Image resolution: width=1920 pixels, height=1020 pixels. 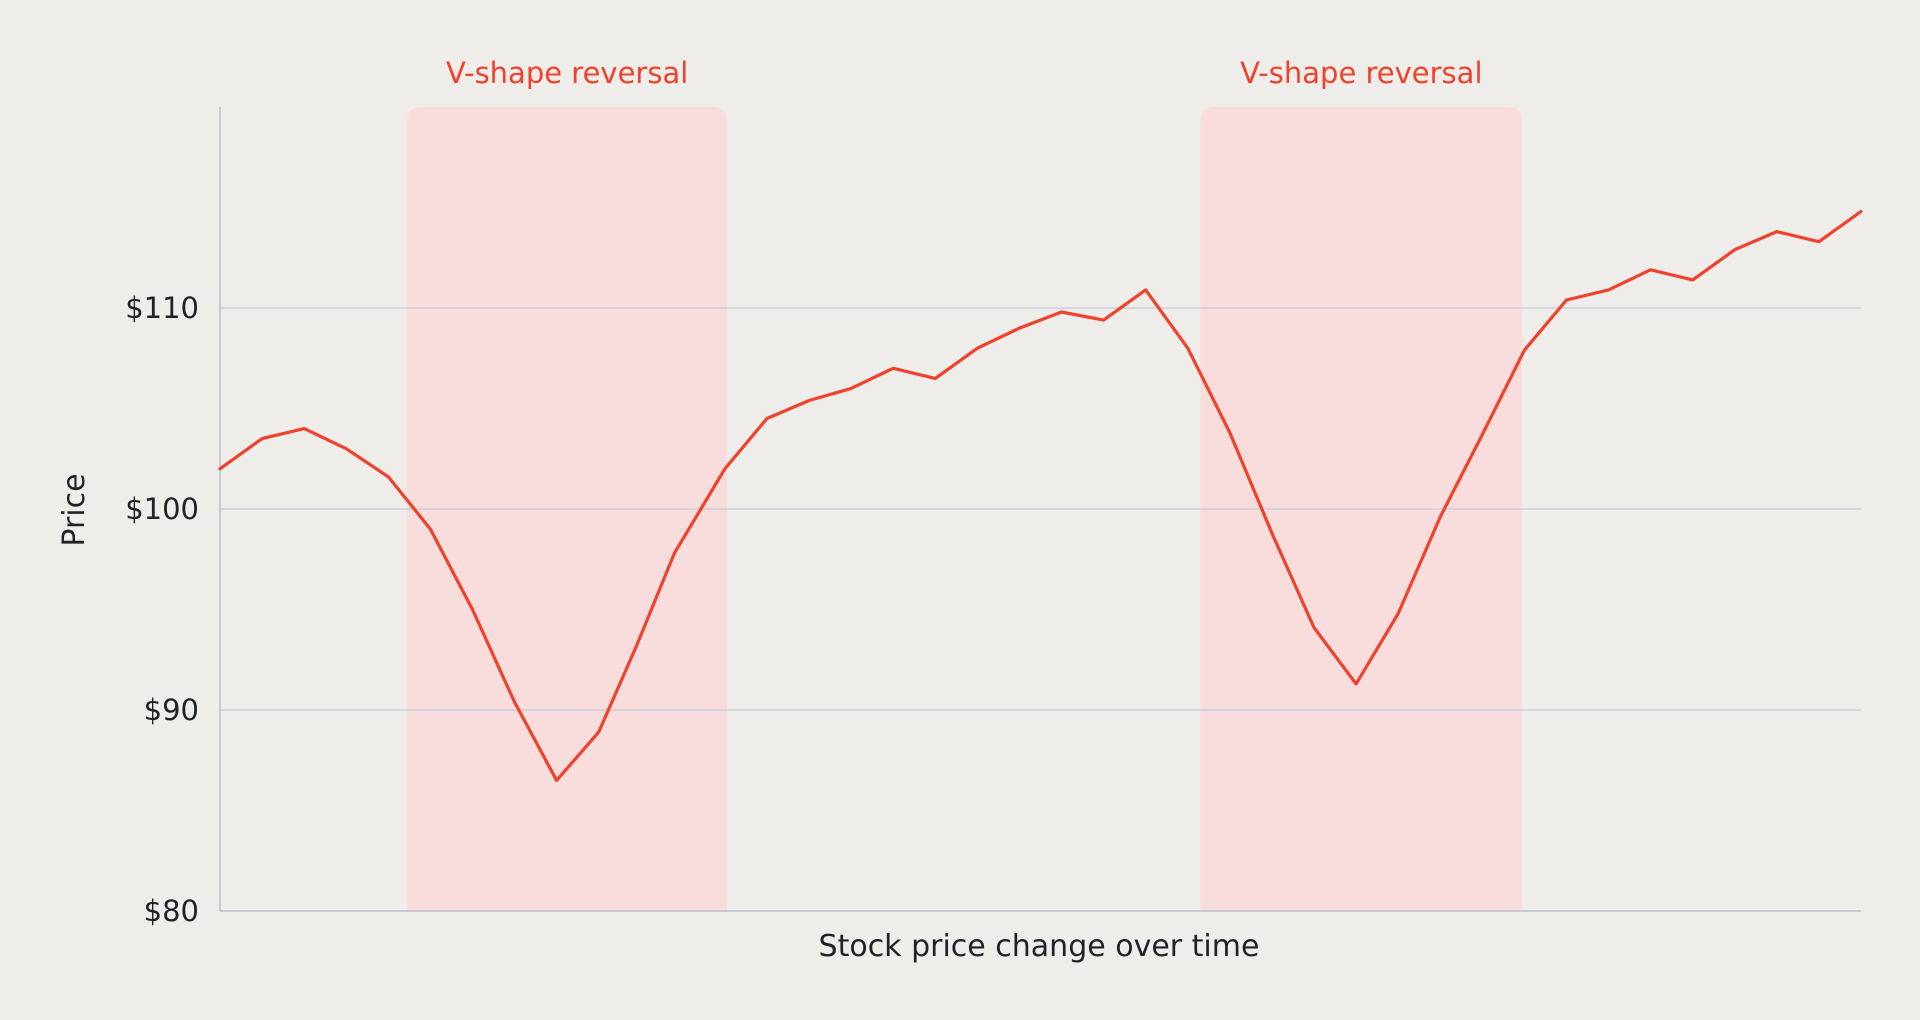 What do you see at coordinates (1039, 946) in the screenshot?
I see `x-axis-label: Stock price change over time` at bounding box center [1039, 946].